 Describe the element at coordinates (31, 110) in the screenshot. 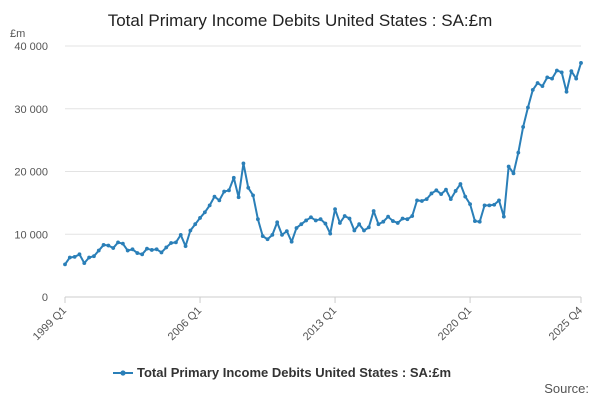

I see `y-tick-label: 30 000` at that location.